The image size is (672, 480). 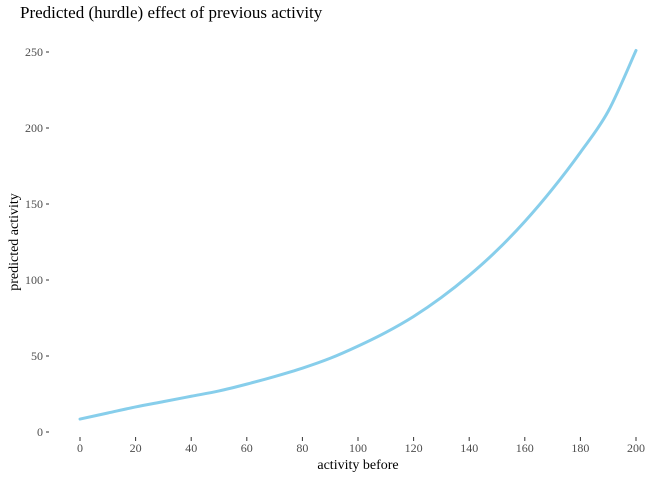 I want to click on x-tick-label: 0, so click(x=80, y=448).